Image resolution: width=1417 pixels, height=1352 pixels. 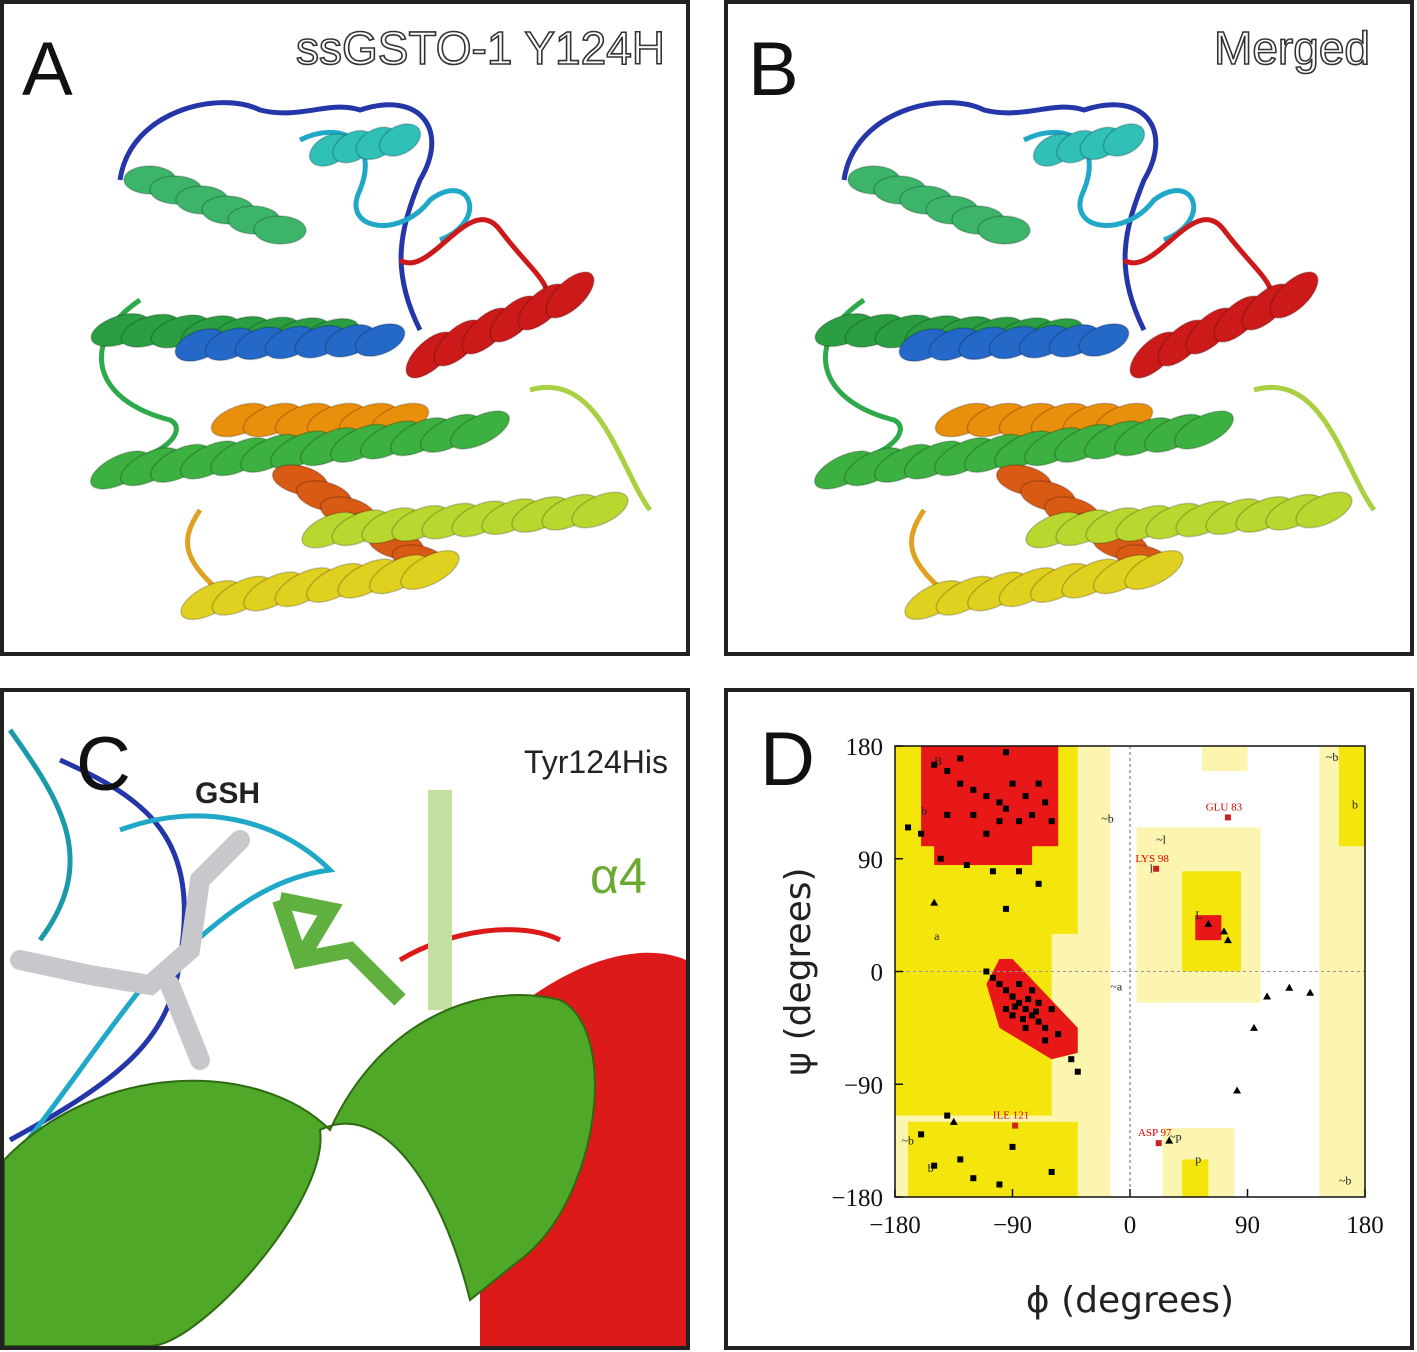 I want to click on x-tick-label: 90, so click(x=1247, y=1225).